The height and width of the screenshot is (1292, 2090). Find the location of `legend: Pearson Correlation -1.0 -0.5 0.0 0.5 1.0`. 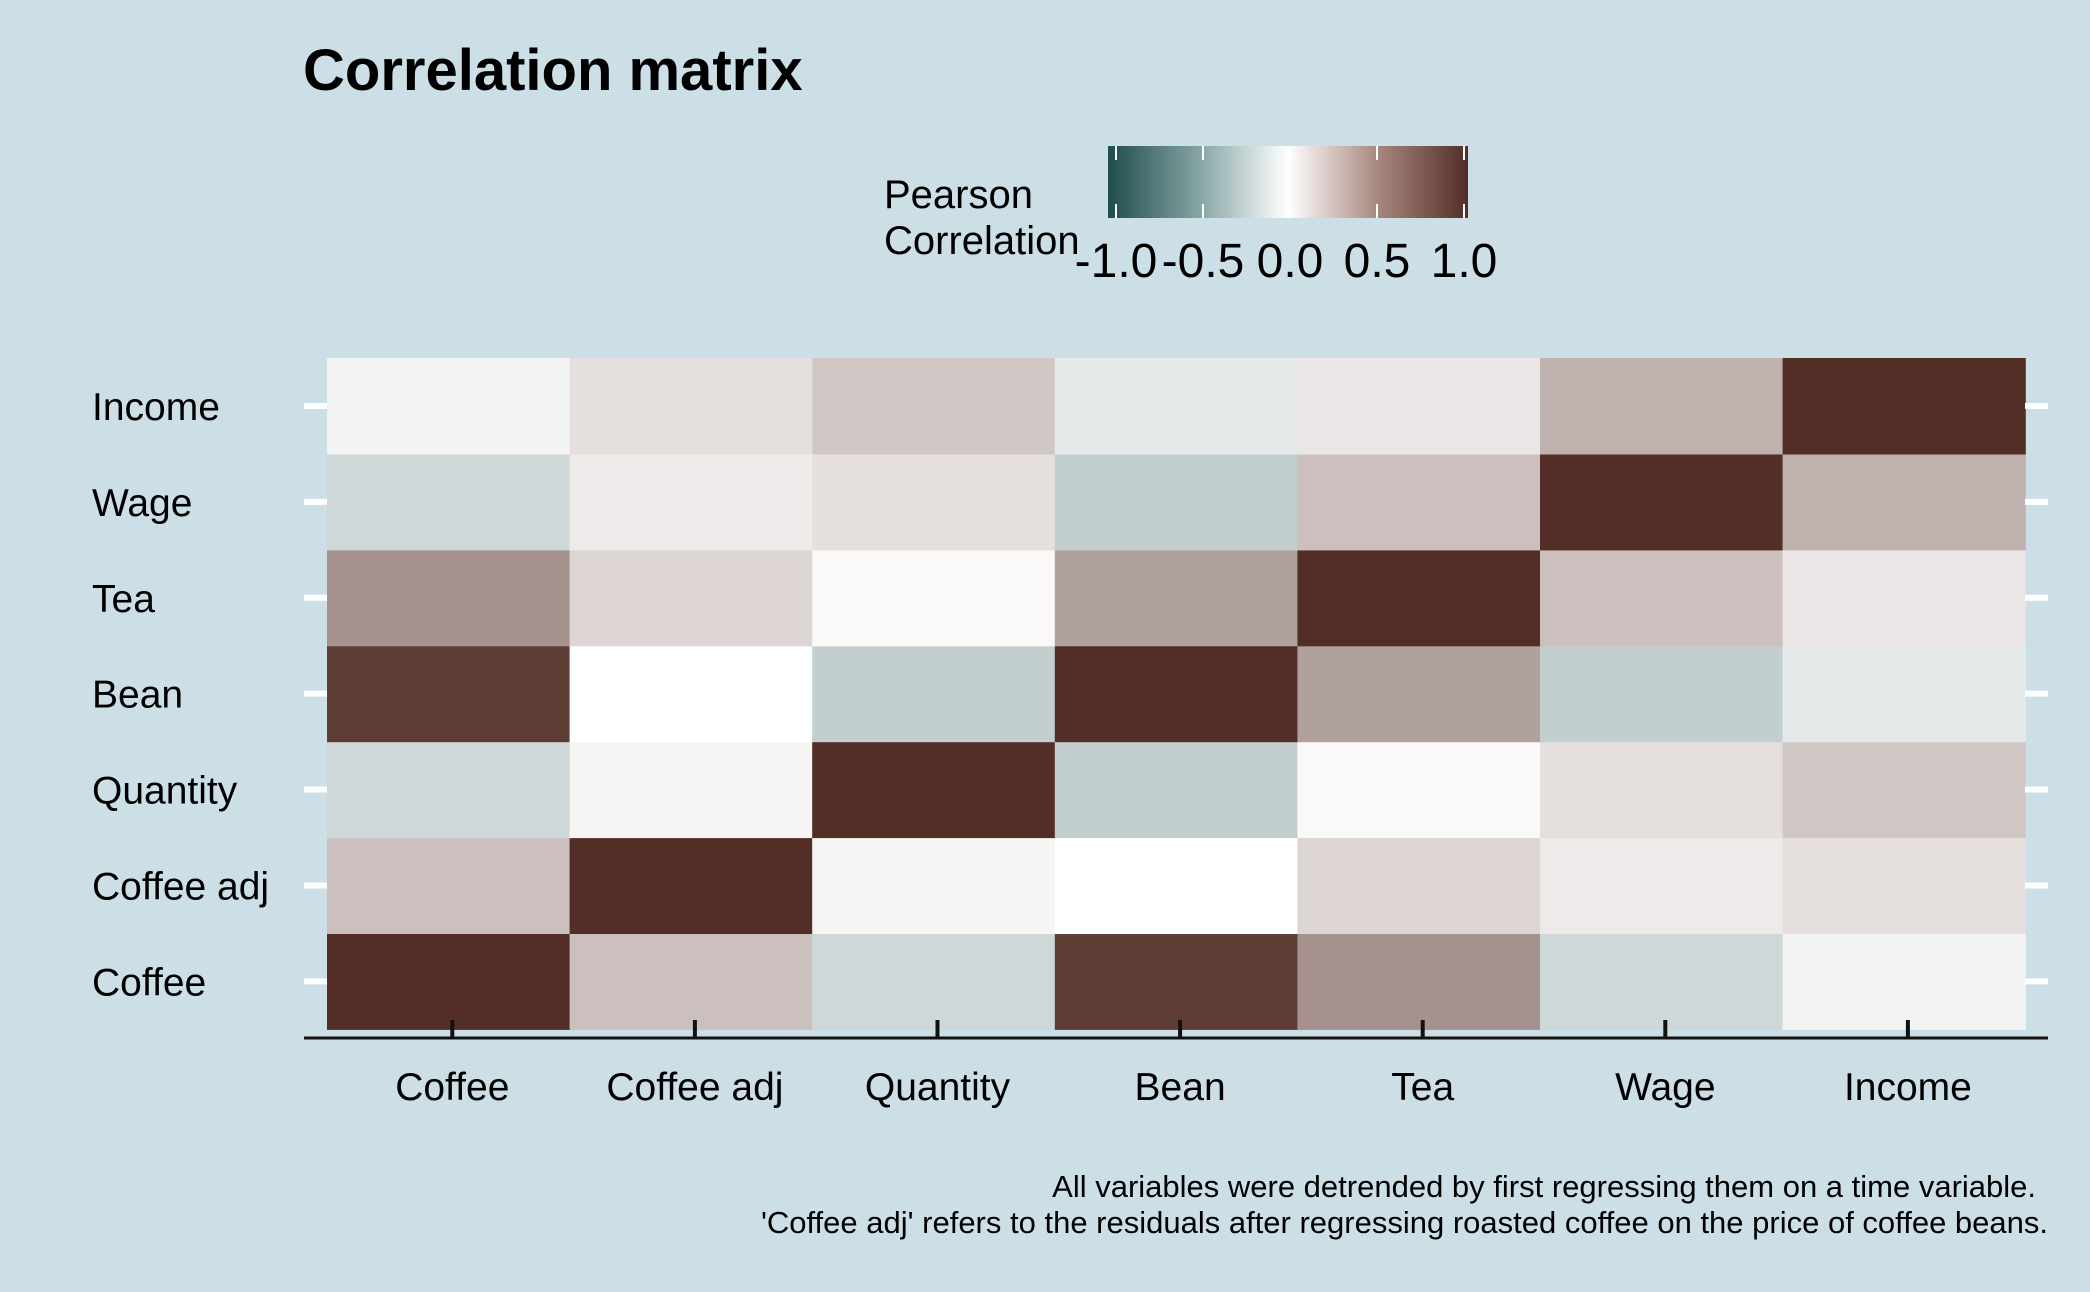

legend: Pearson Correlation -1.0 -0.5 0.0 0.5 1.0 is located at coordinates (1190, 217).